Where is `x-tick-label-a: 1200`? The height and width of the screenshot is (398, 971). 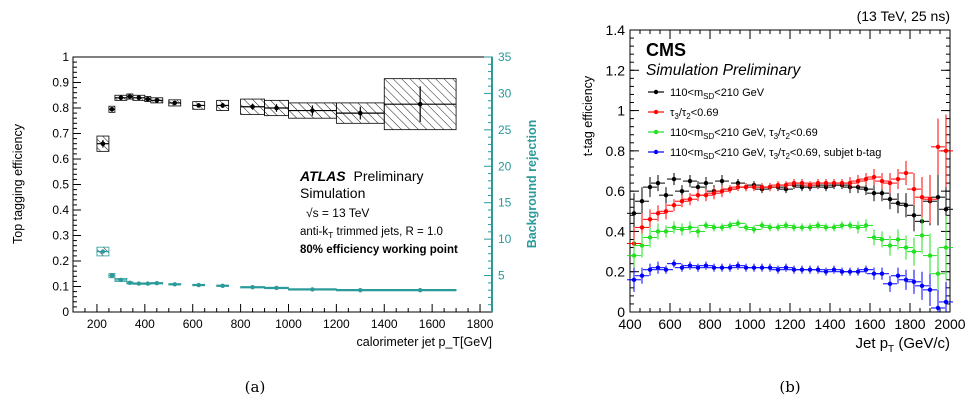 x-tick-label-a: 1200 is located at coordinates (336, 324).